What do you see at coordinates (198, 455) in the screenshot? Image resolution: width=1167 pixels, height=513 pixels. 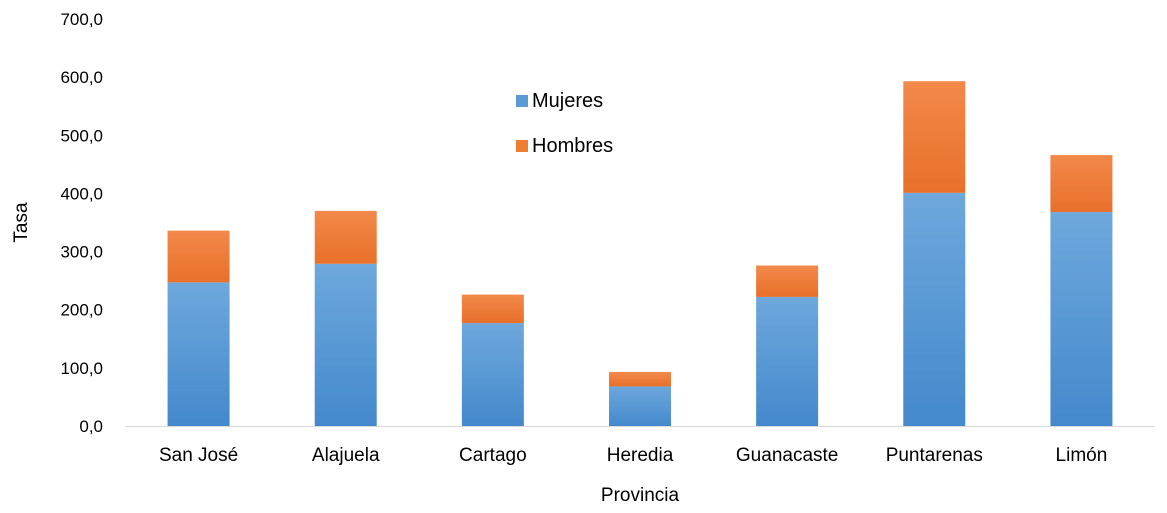 I see `x-tick-label: San José` at bounding box center [198, 455].